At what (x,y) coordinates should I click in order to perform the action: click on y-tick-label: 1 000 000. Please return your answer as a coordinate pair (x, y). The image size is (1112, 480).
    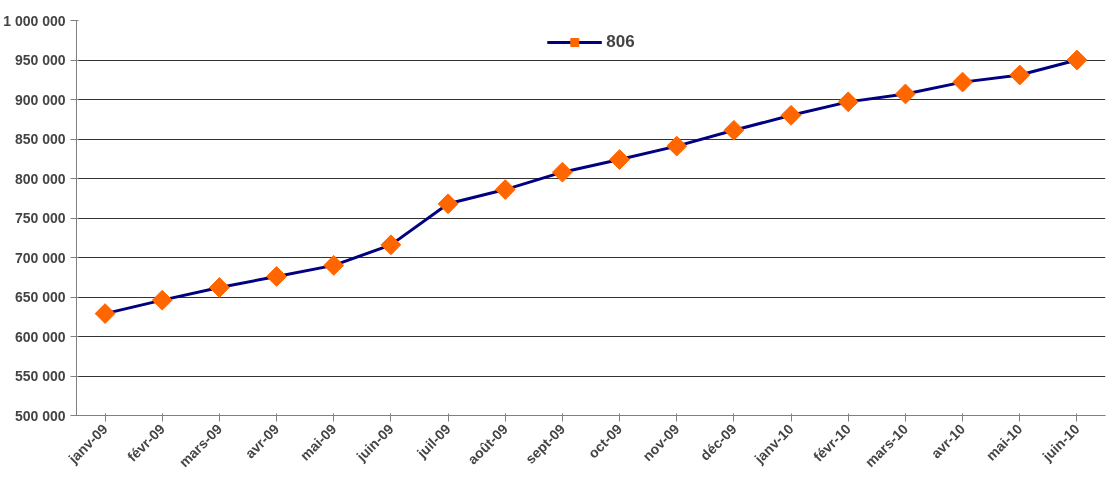
    Looking at the image, I should click on (34, 20).